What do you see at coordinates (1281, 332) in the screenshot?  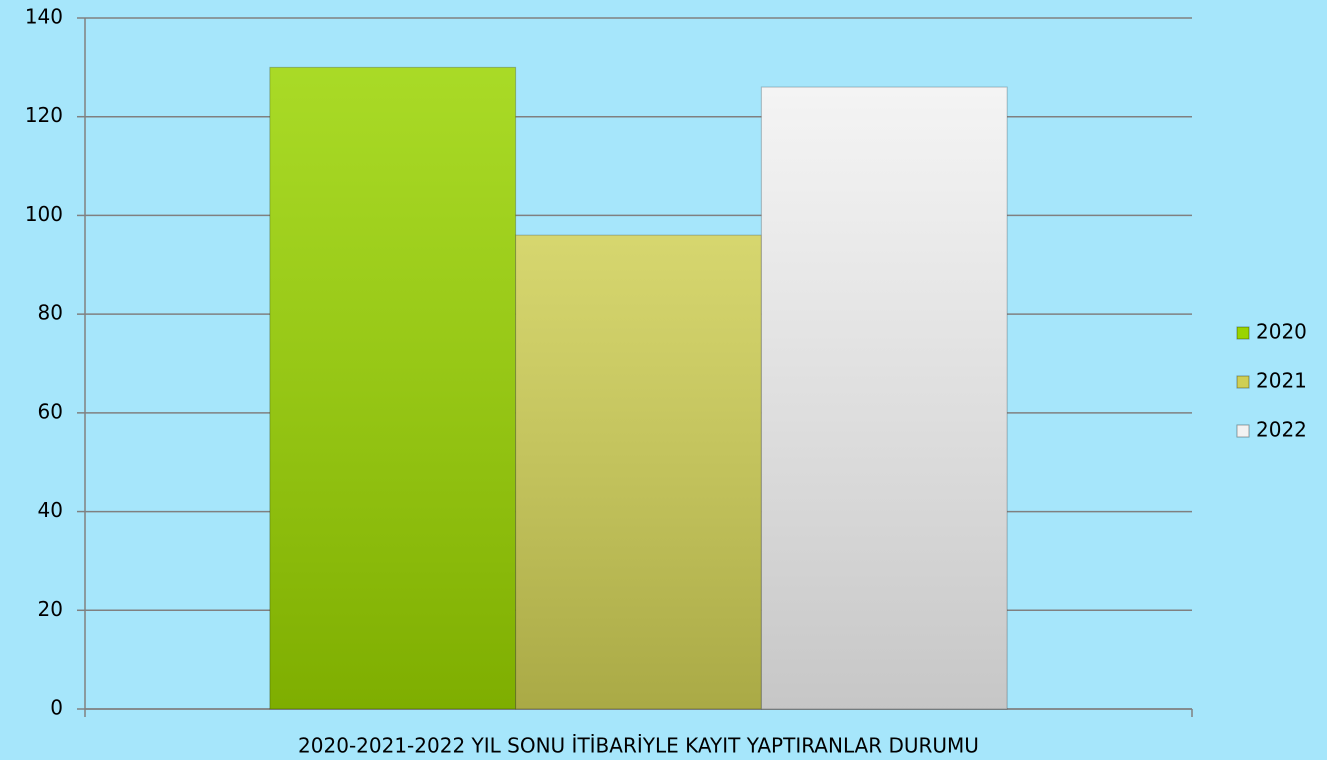 I see `legend-label: 2020` at bounding box center [1281, 332].